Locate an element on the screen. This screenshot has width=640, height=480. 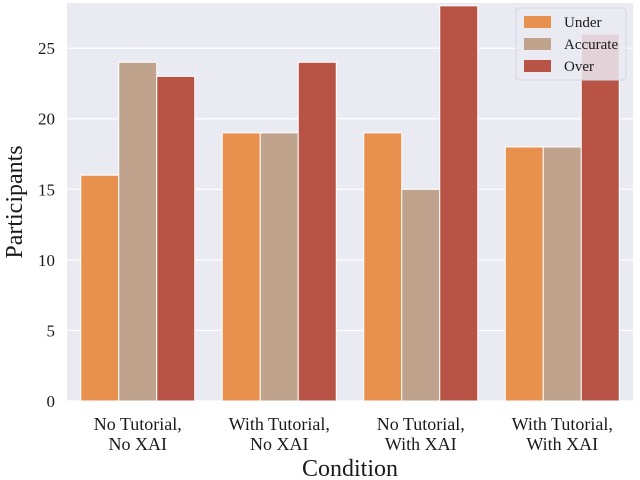
y-tick-label: 0 is located at coordinates (51, 401).